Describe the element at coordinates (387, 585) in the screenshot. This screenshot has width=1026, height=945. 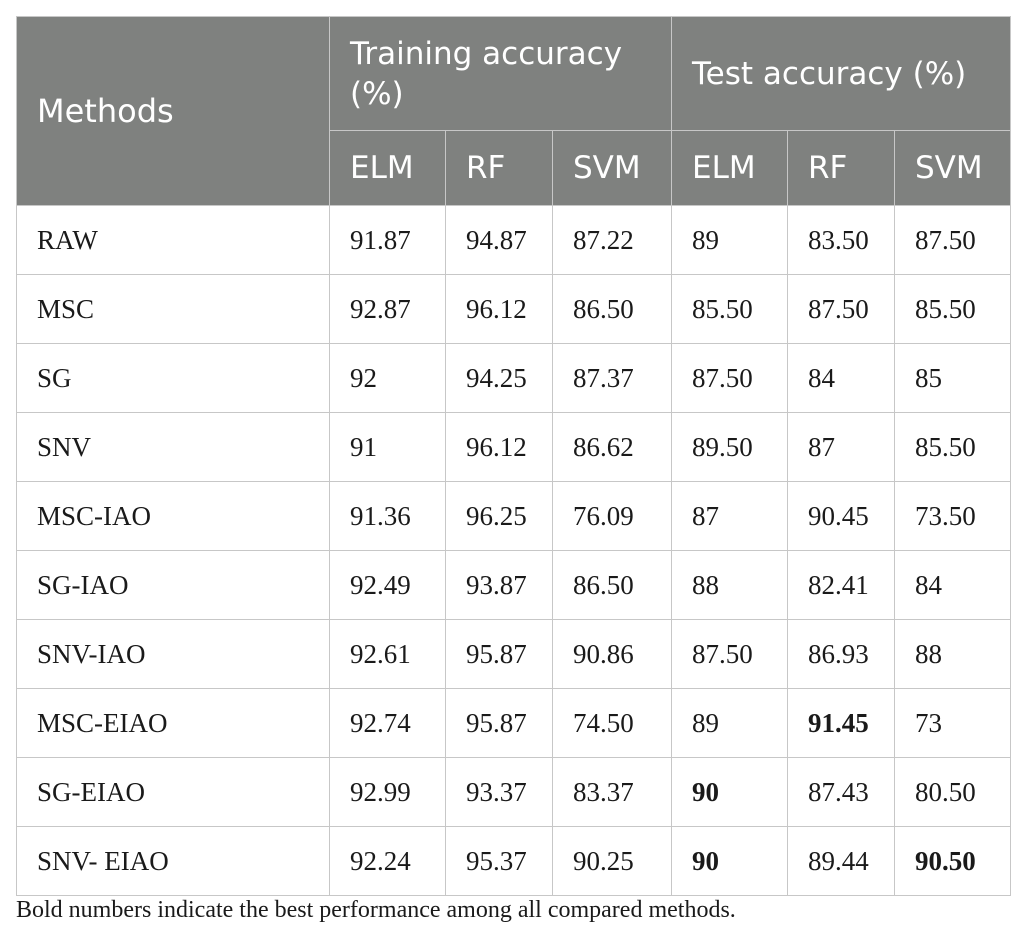
I see `value-cell: 92.49` at that location.